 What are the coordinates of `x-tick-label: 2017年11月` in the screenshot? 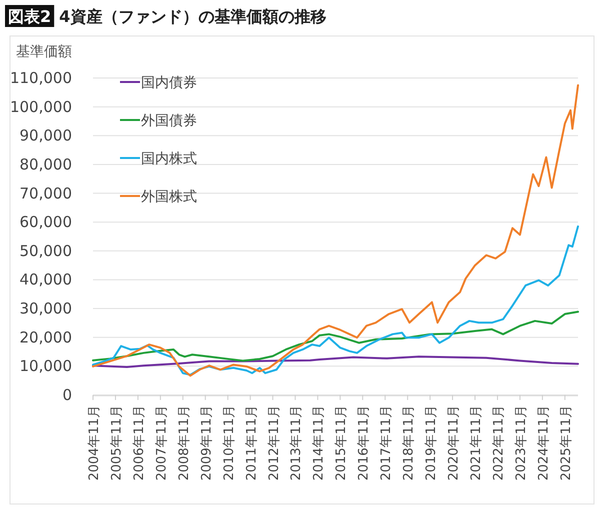 It's located at (386, 443).